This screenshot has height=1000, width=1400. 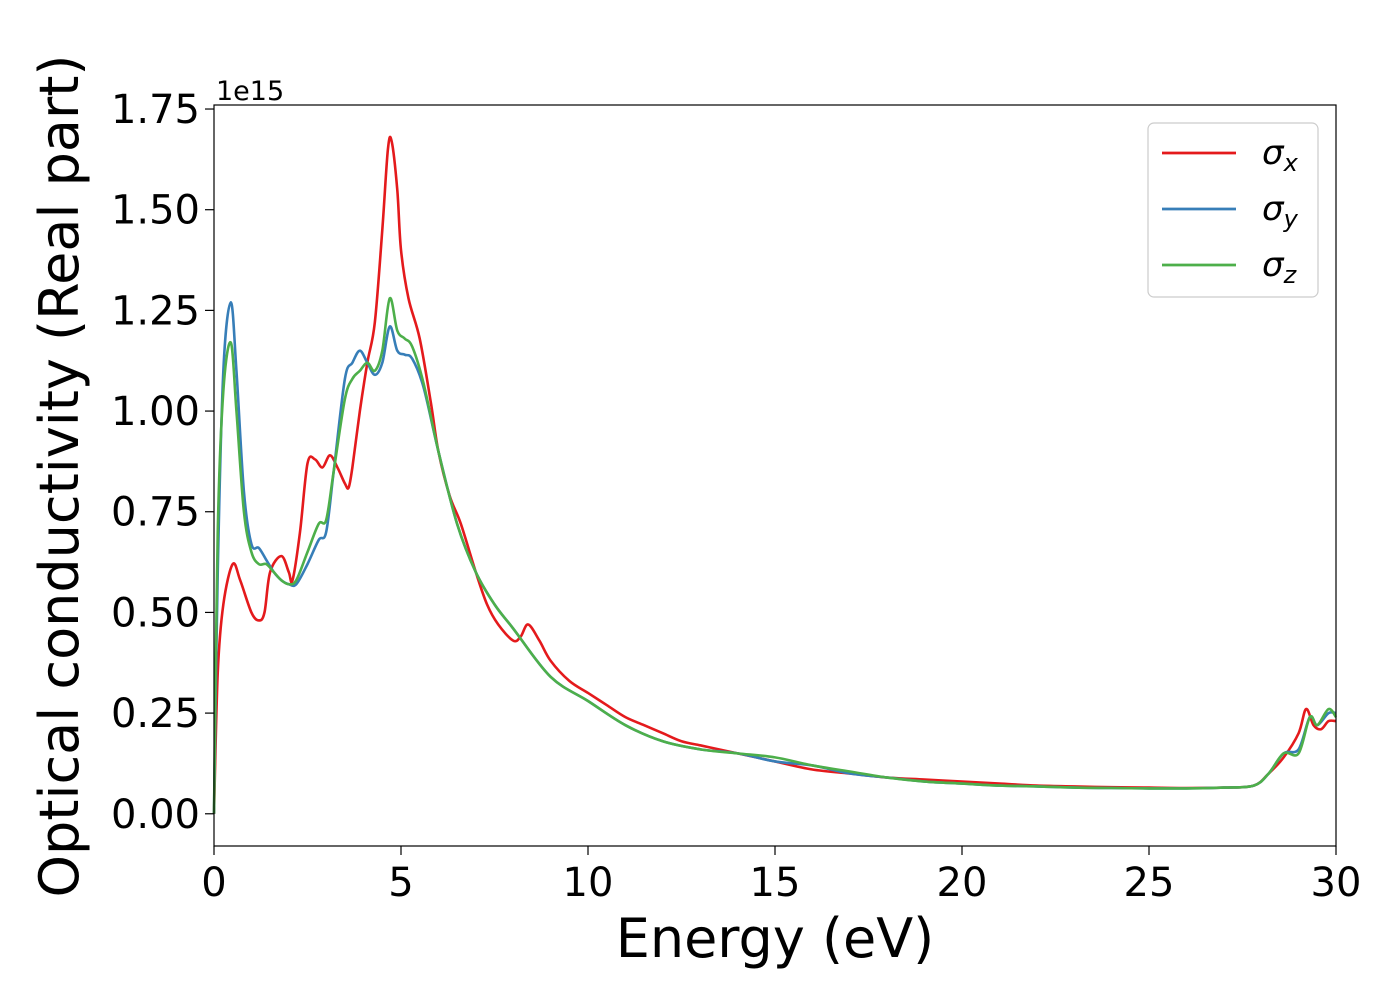 What do you see at coordinates (1280, 155) in the screenshot?
I see `legend-label-x: σx` at bounding box center [1280, 155].